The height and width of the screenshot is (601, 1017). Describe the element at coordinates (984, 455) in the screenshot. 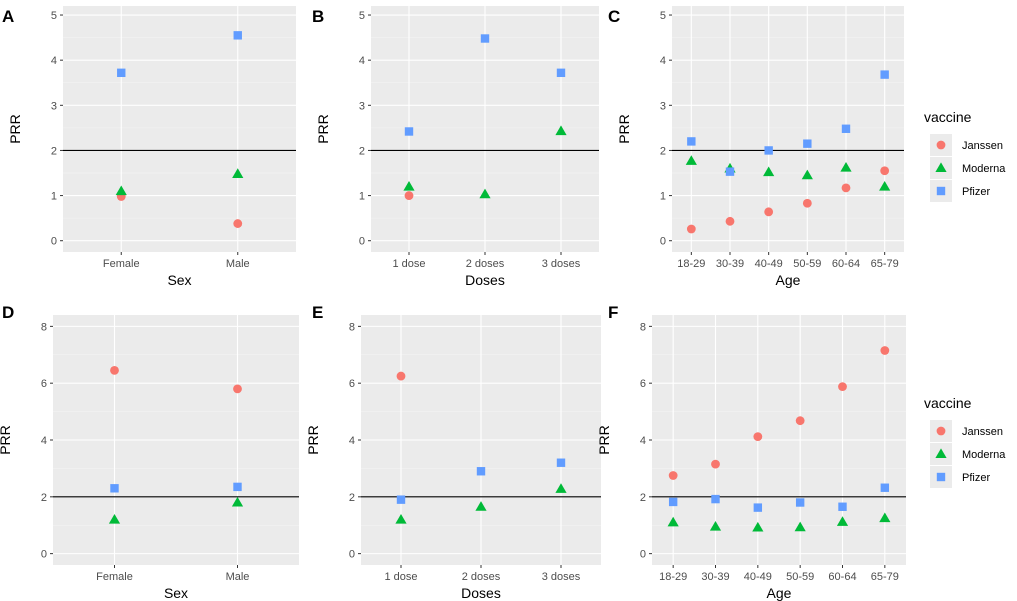

I see `legend-label: Moderna` at that location.